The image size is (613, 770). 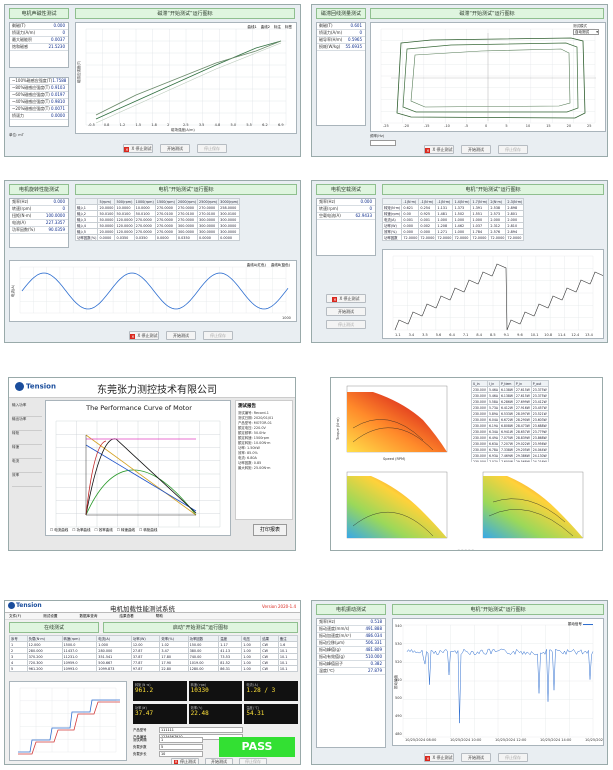 What do you see at coordinates (346, 227) in the screenshot?
I see `params-panel: 频率(Hz) 0.000 转速(rpm) 0 空载电流(A) 62.9433` at bounding box center [346, 227].